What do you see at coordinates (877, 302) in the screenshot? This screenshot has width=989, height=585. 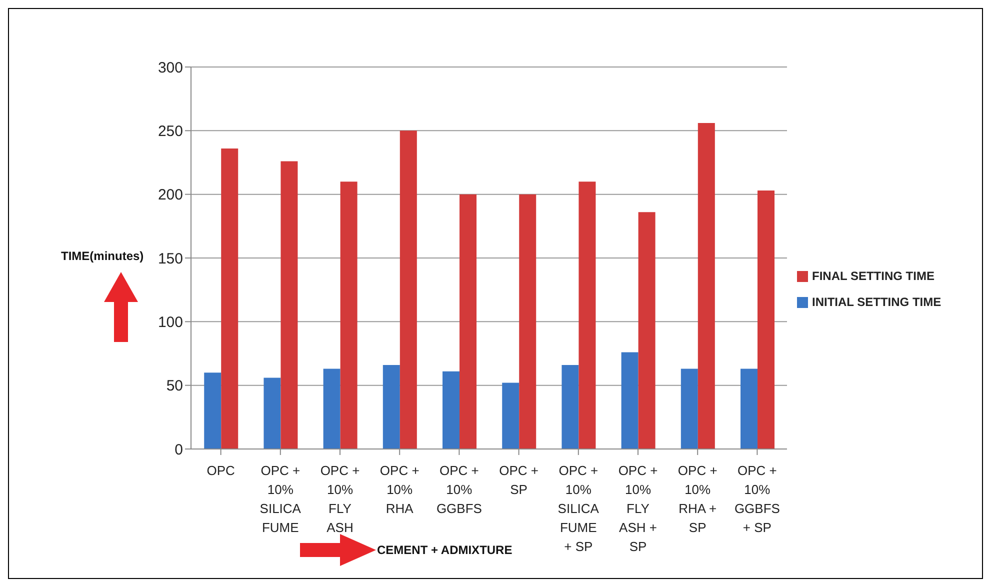 I see `legend-label: INITIAL SETTING TIME` at bounding box center [877, 302].